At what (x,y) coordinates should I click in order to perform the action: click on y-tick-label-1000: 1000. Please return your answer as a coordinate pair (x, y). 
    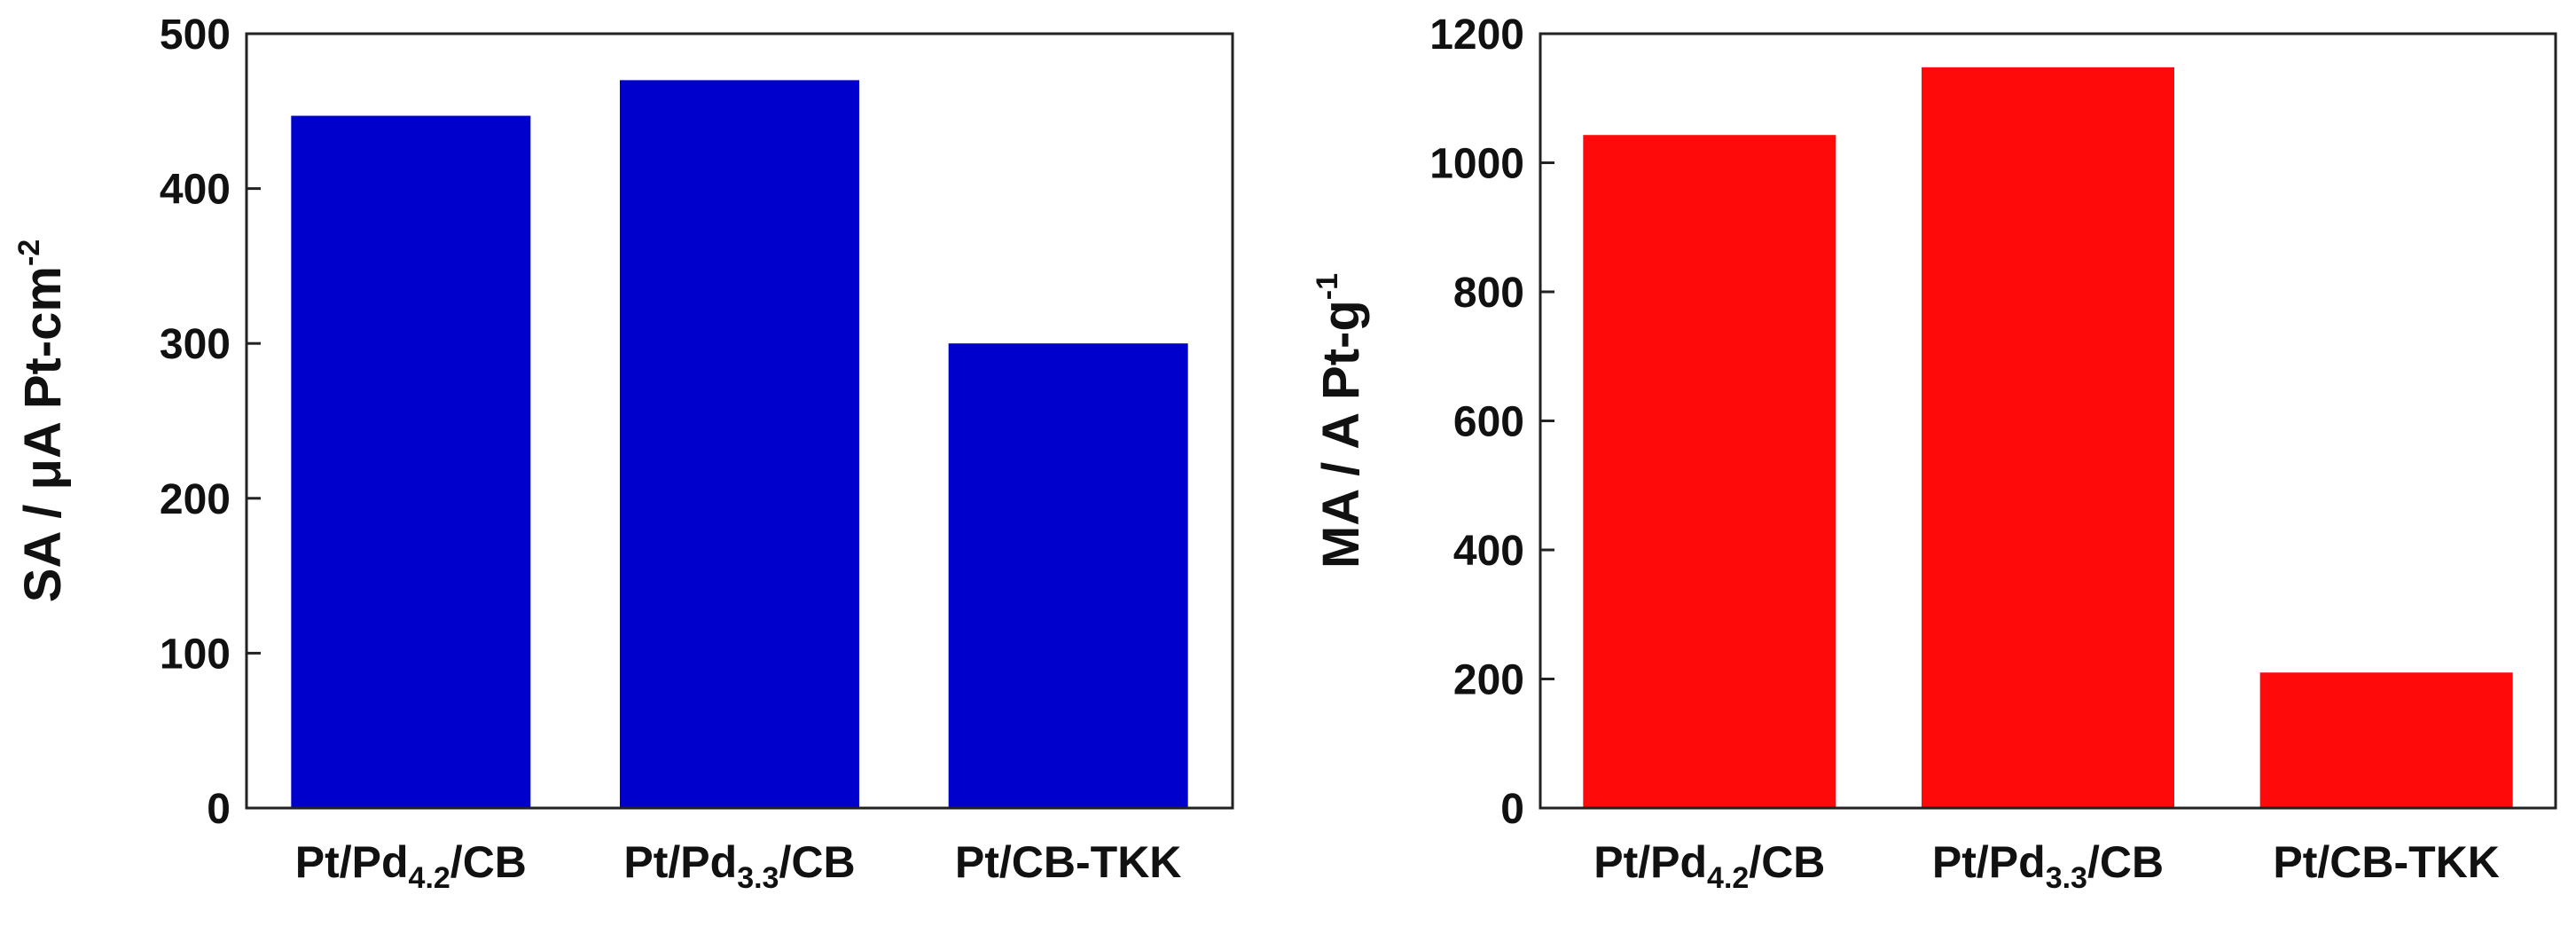
    Looking at the image, I should click on (1476, 164).